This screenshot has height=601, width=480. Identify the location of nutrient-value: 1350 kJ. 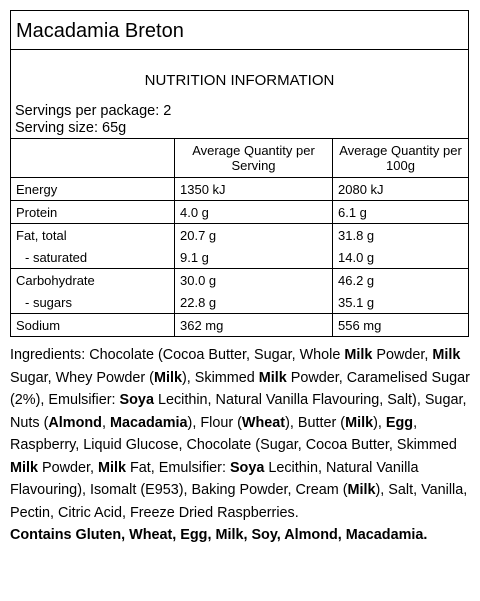
(253, 189).